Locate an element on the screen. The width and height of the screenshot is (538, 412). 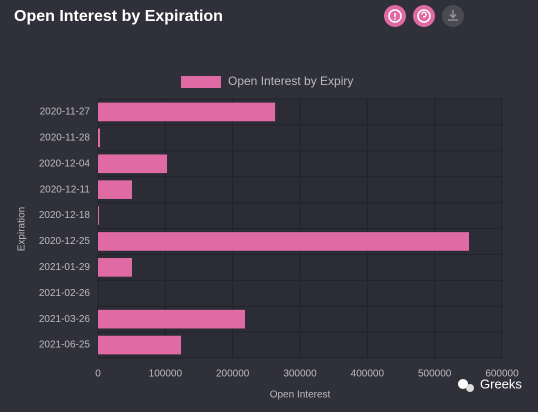
info-button is located at coordinates (395, 16).